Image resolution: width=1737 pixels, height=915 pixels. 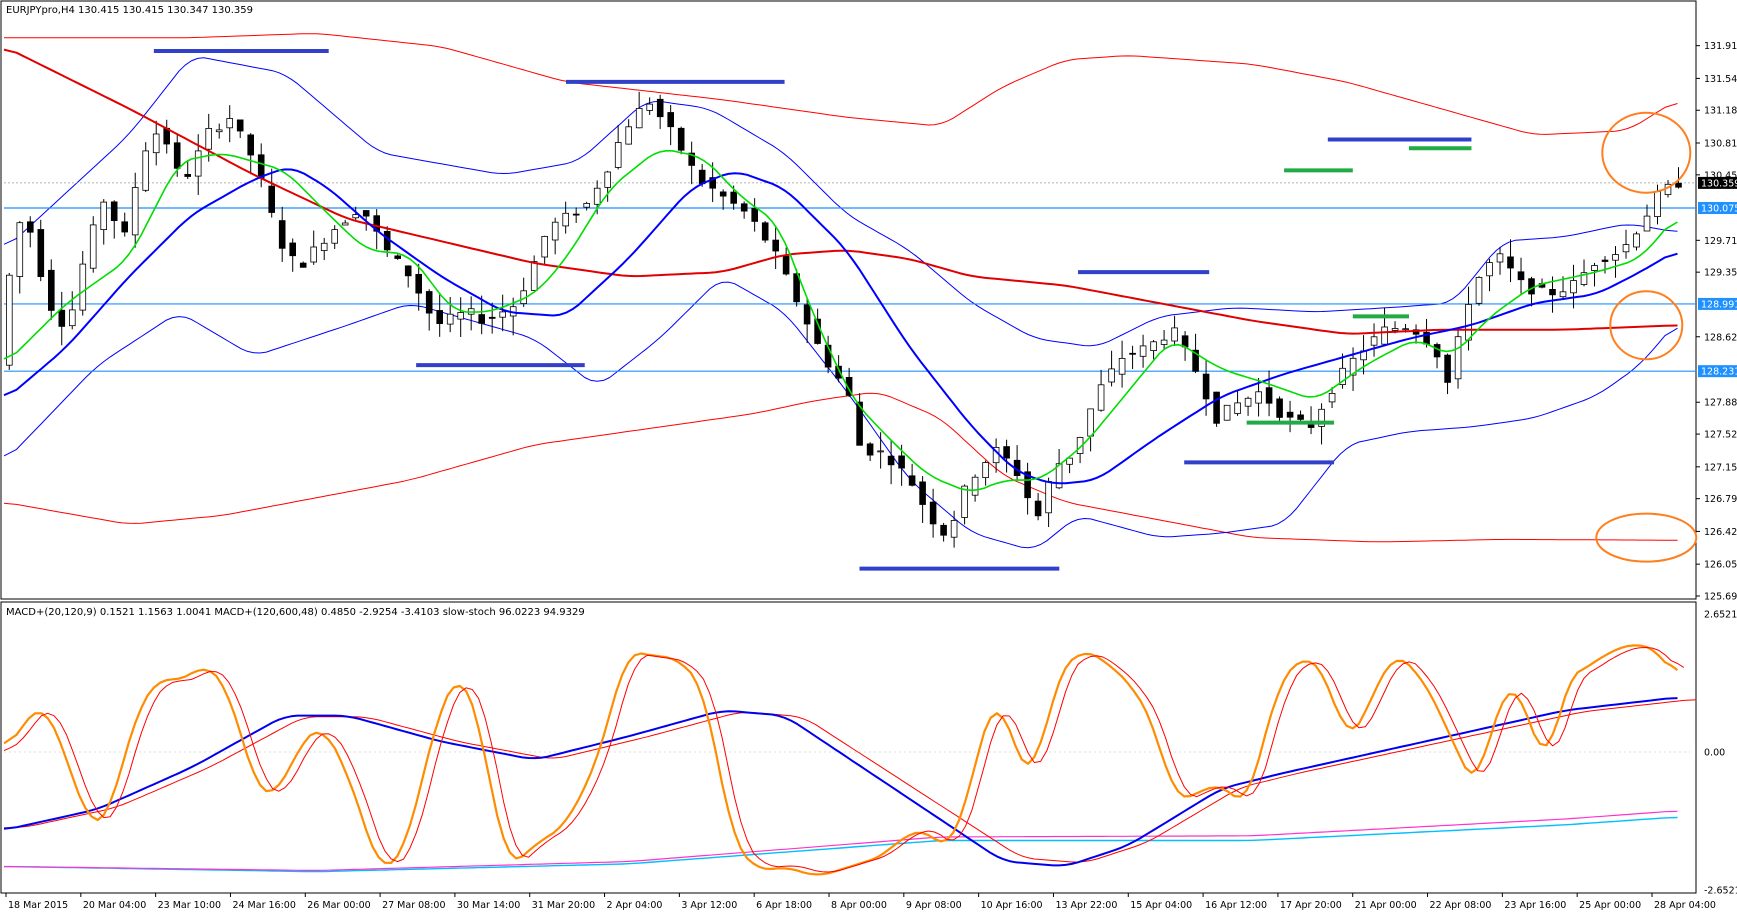 I want to click on y-tick-label: 125.690, so click(x=1720, y=597).